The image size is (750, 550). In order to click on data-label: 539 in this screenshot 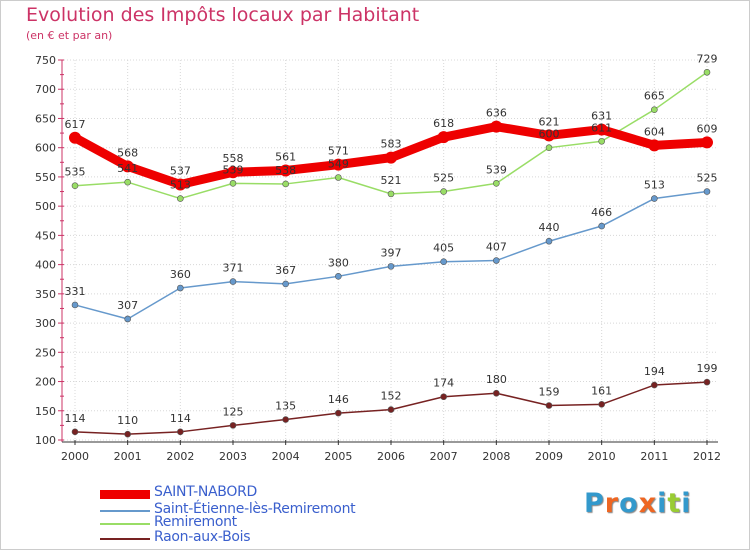, I will do `click(233, 169)`.